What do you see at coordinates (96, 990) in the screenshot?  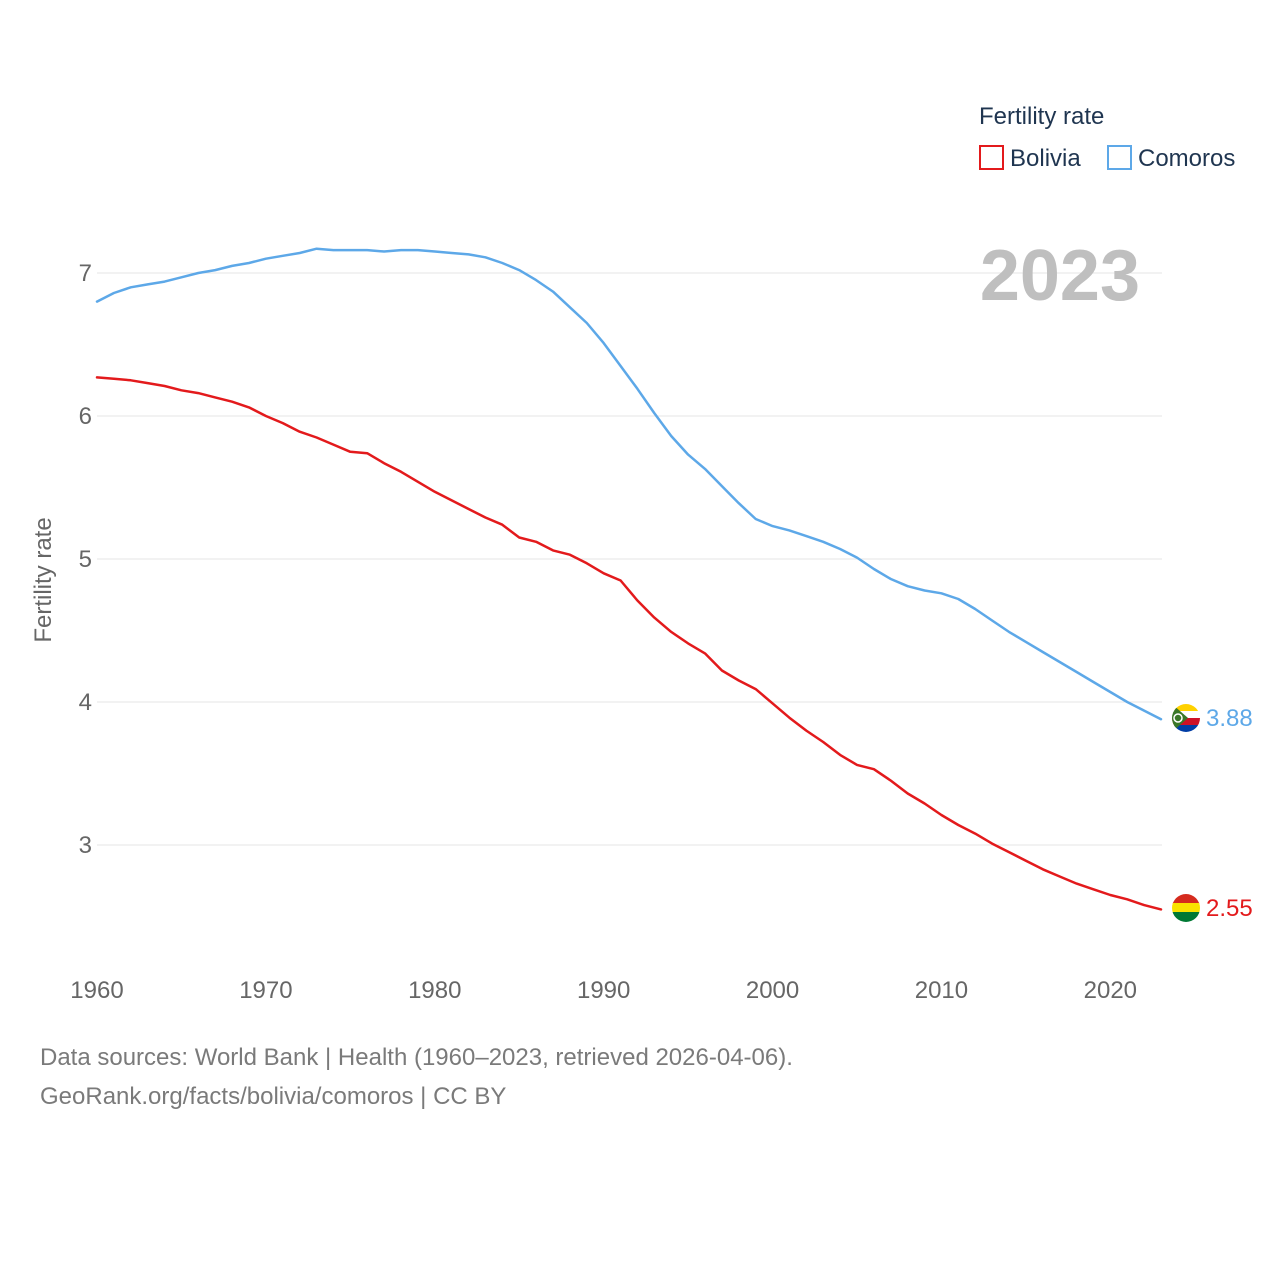 I see `x-tick-label: 1960` at bounding box center [96, 990].